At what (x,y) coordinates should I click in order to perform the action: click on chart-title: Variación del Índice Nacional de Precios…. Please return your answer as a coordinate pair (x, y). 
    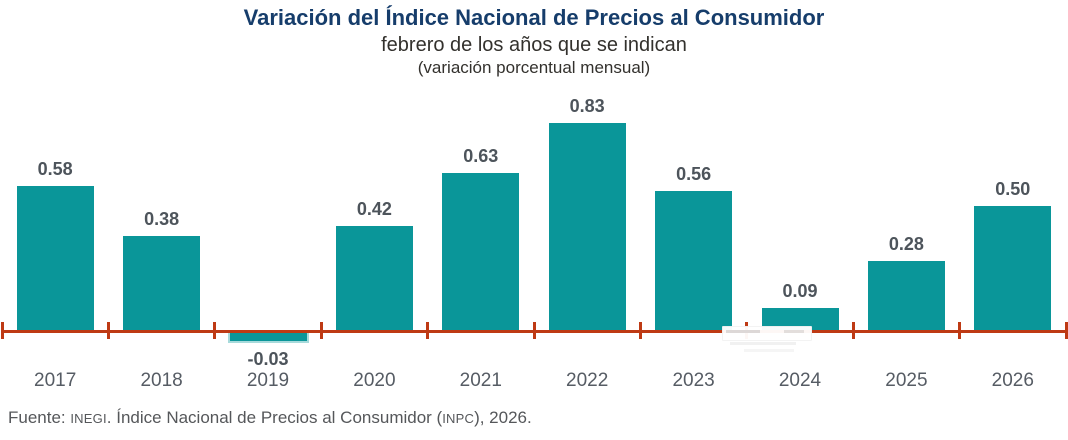
    Looking at the image, I should click on (534, 17).